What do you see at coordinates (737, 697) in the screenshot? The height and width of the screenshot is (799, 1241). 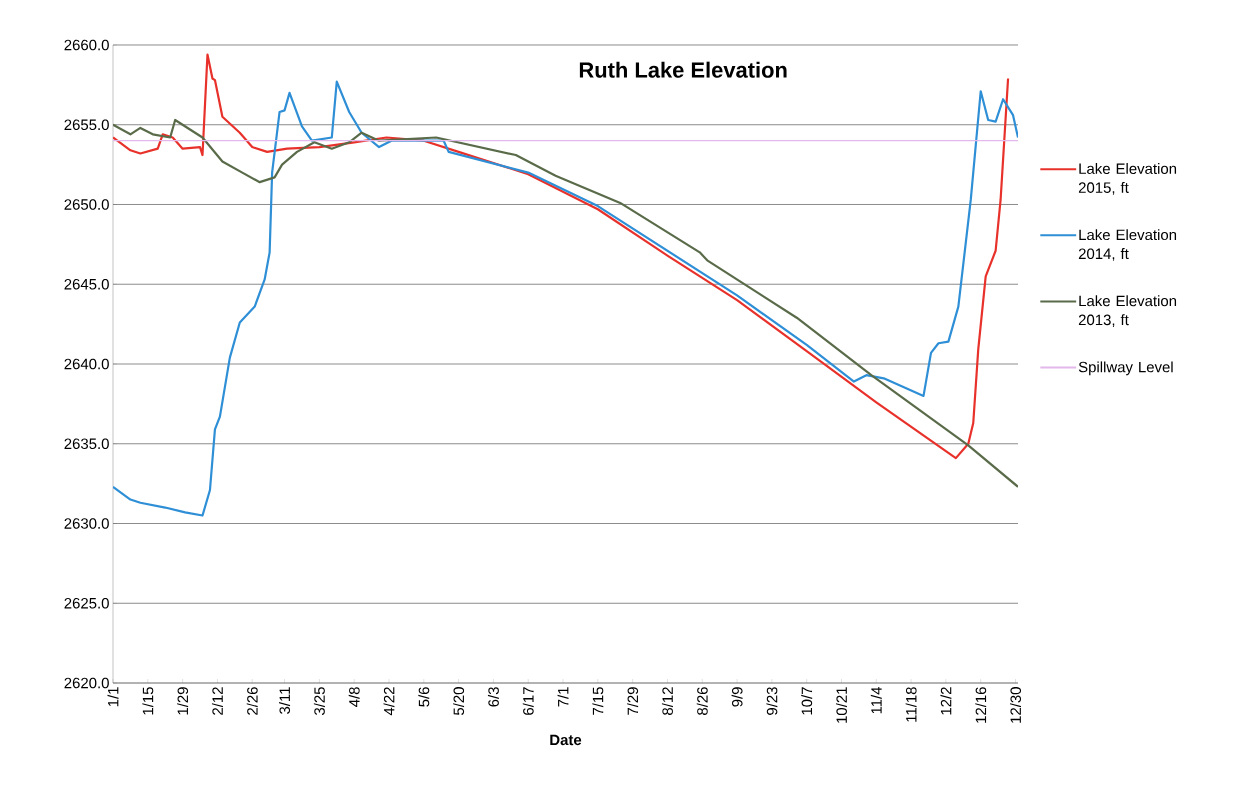 I see `x-tick-label: 9/9` at bounding box center [737, 697].